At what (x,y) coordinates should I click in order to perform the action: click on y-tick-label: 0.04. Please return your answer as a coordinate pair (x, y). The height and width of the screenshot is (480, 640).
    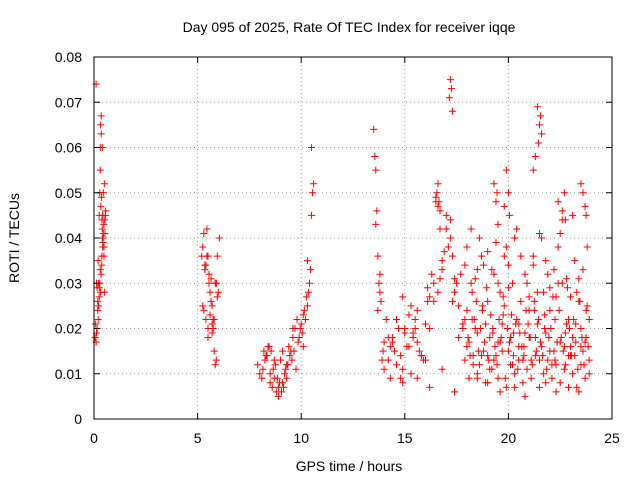
    Looking at the image, I should click on (68, 238).